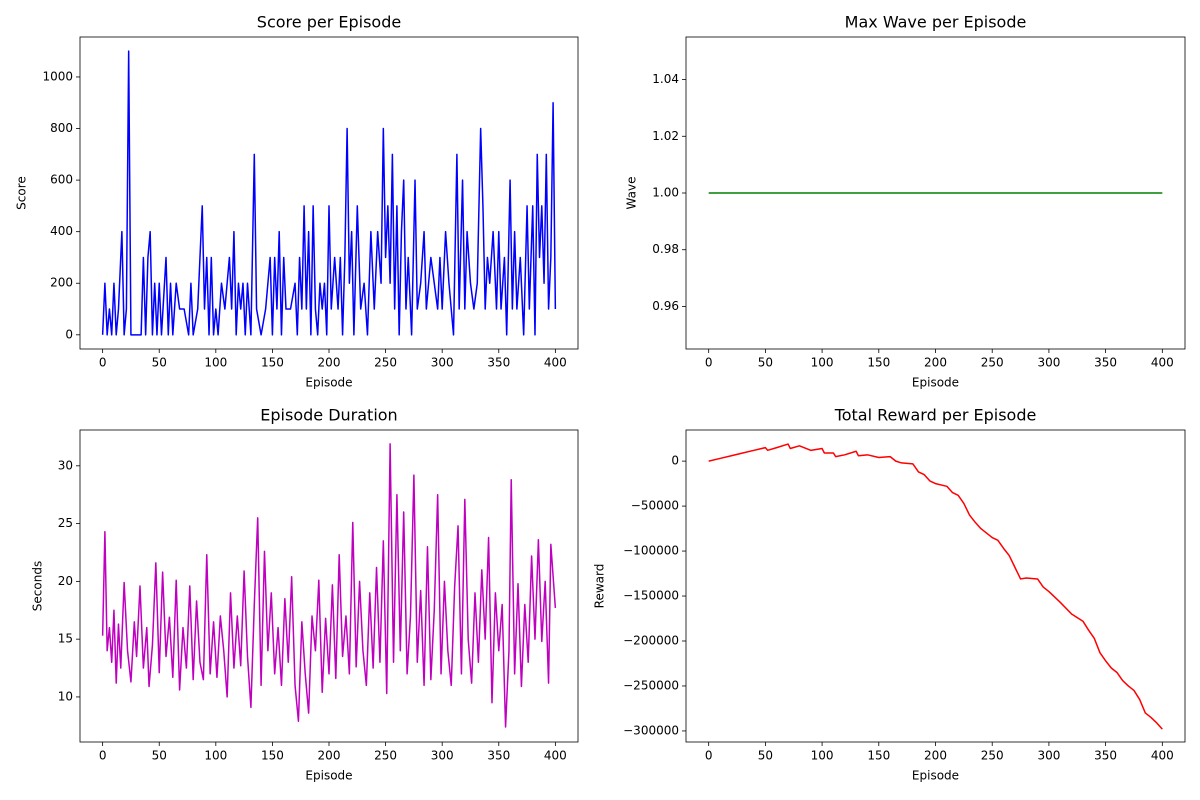  Describe the element at coordinates (328, 415) in the screenshot. I see `chart-title: Episode Duration` at that location.